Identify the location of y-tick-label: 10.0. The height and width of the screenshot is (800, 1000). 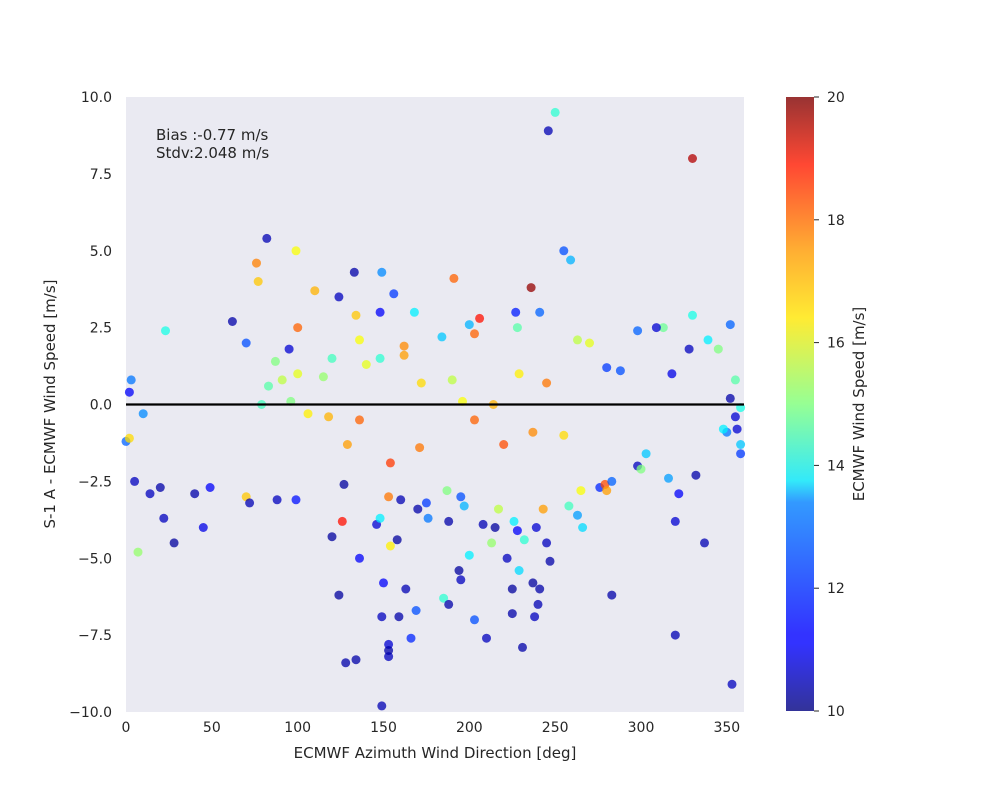
(96, 98).